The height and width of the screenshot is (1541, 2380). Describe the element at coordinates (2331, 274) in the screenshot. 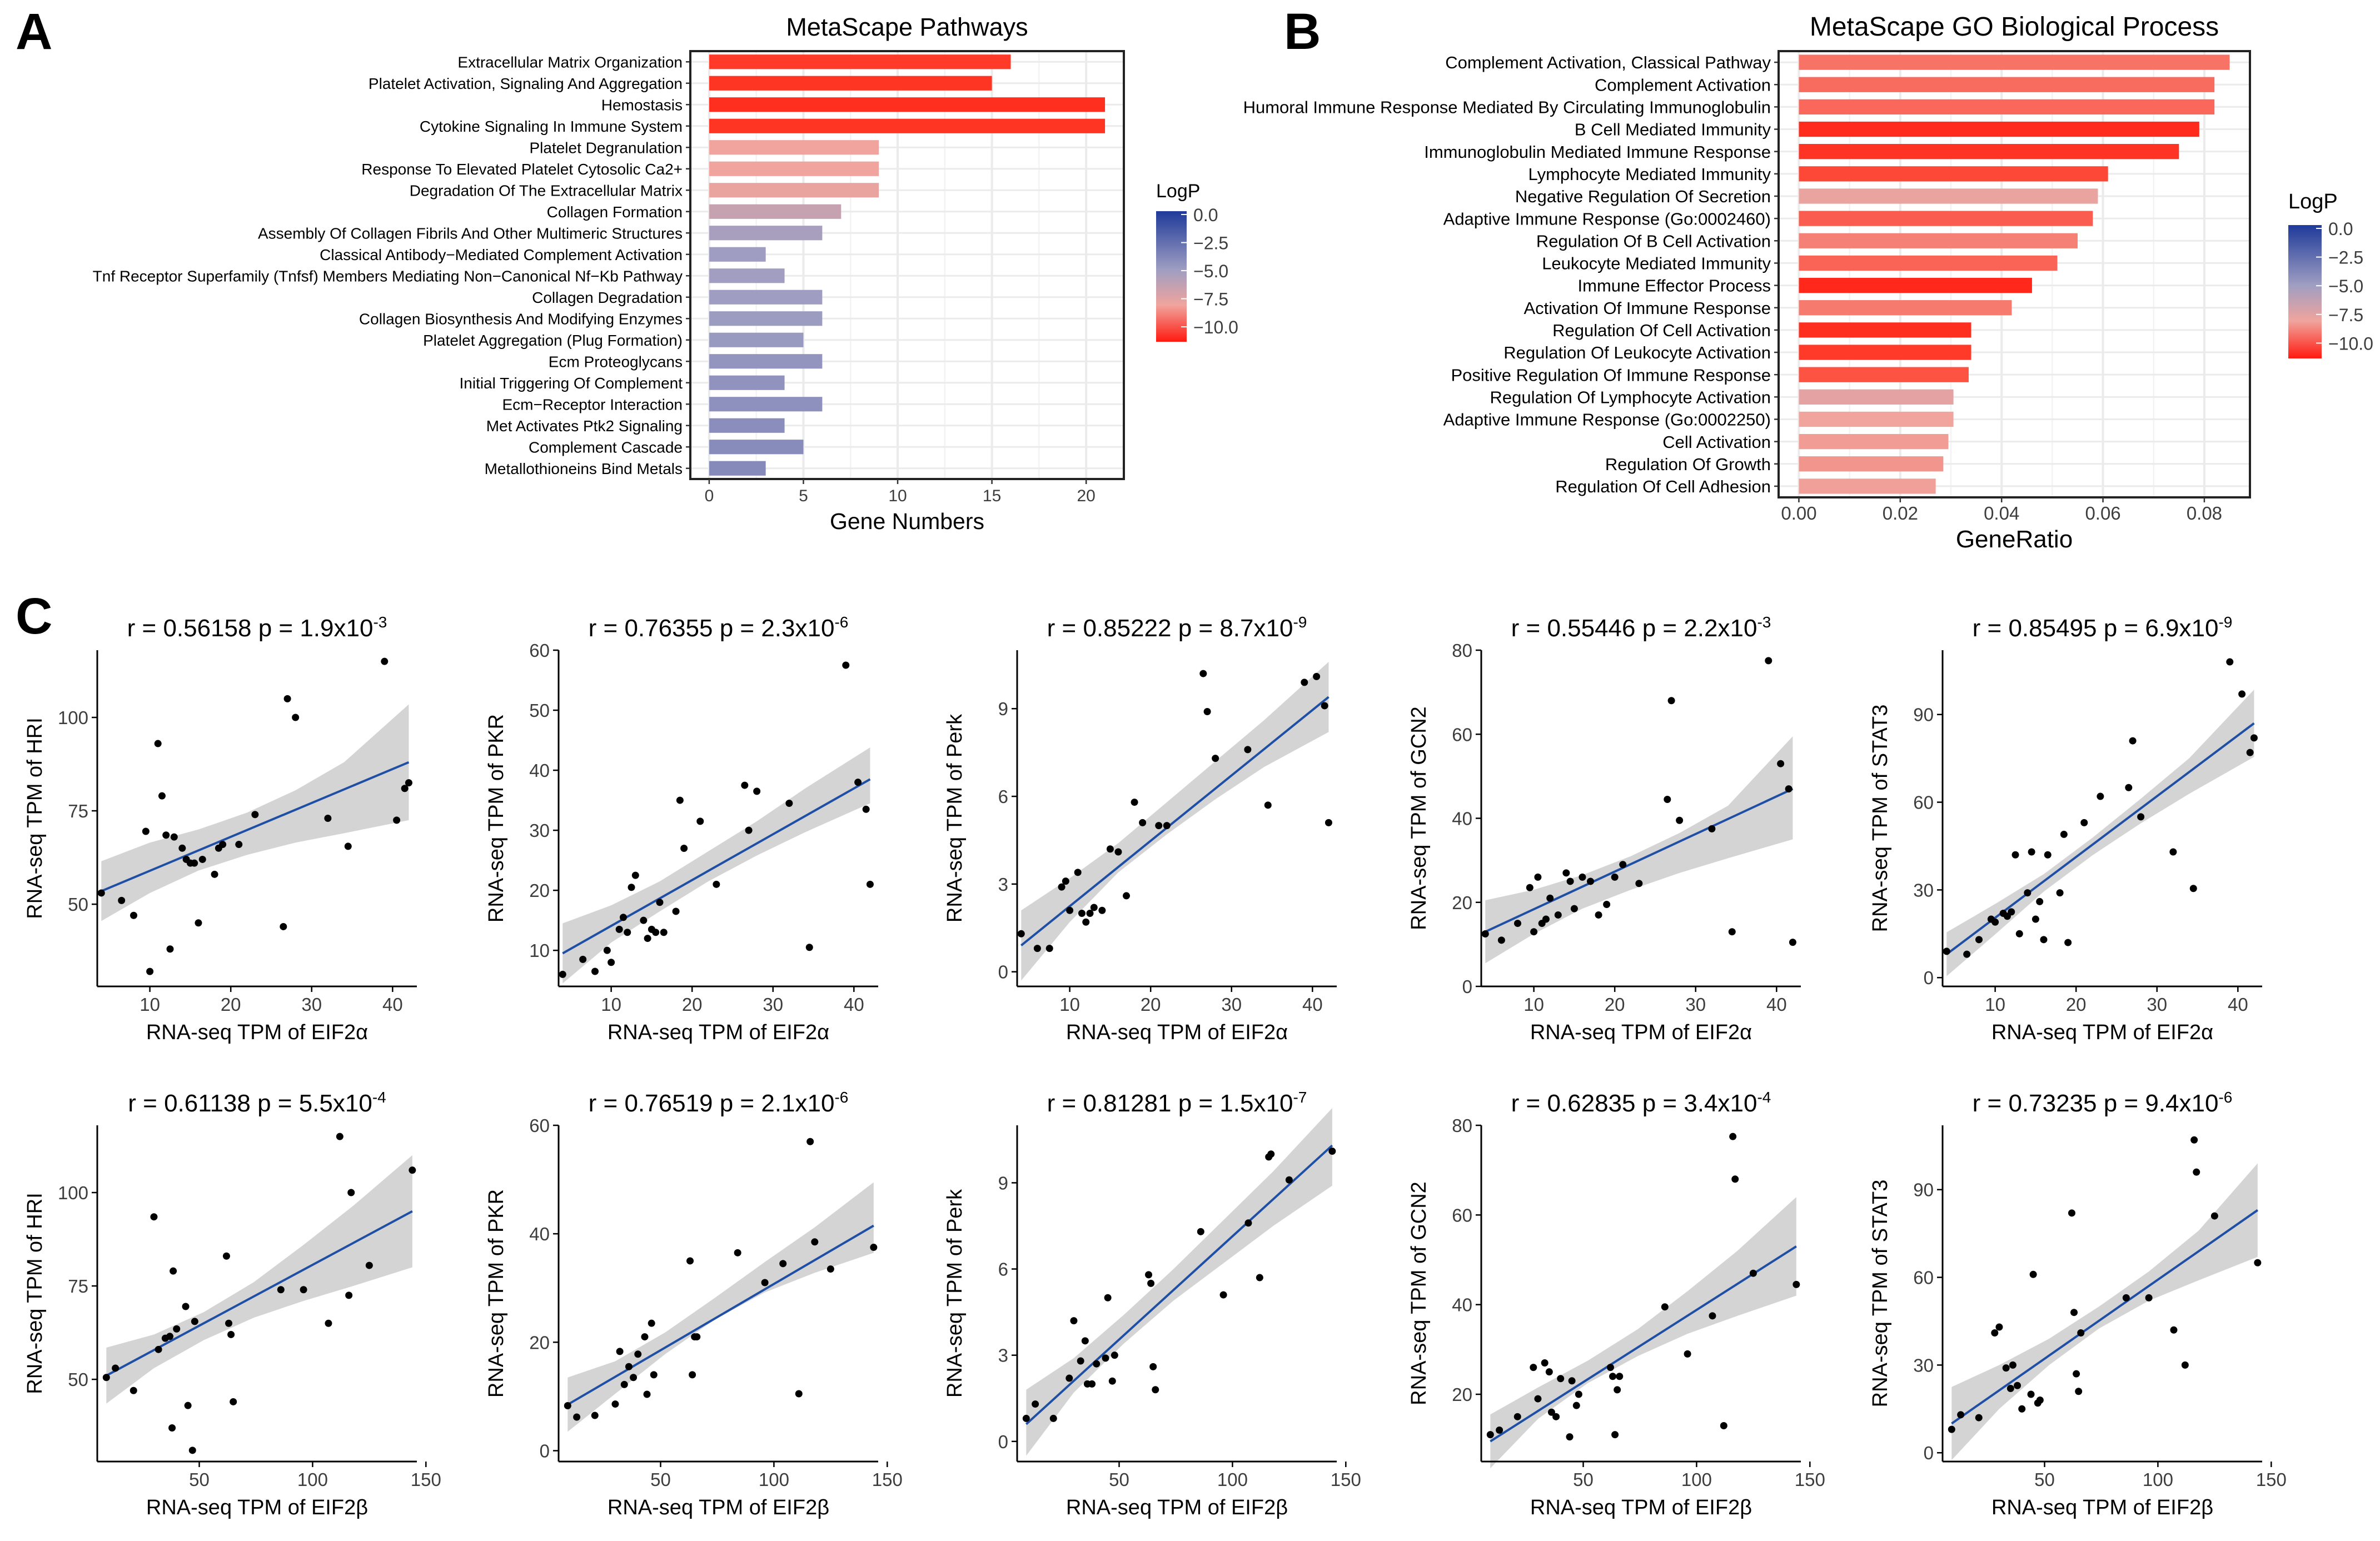

I see `logp-legend-b: LogP 0.0 −2.5 −5.0 −7.5 −10.0` at that location.